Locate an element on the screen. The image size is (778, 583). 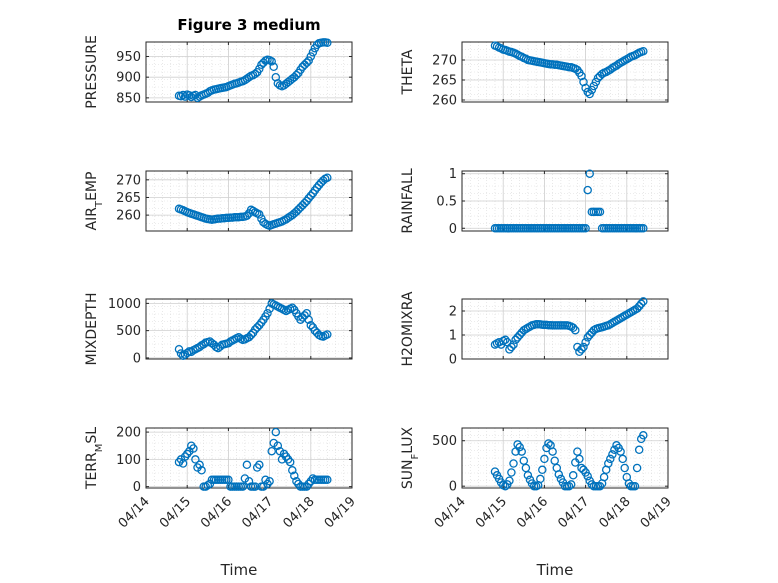
y-tick-label: 950 is located at coordinates (128, 57).